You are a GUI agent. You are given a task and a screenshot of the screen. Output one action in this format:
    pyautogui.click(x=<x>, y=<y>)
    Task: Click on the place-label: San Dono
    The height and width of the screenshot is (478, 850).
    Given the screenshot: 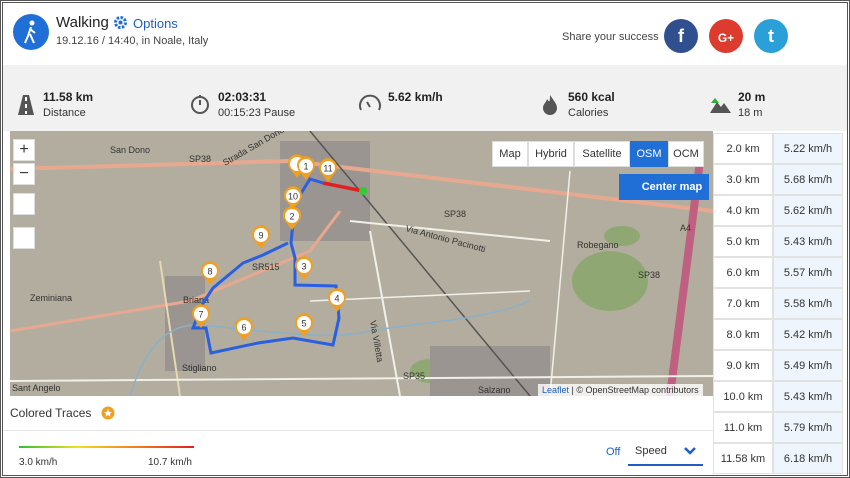 What is the action you would take?
    pyautogui.click(x=130, y=150)
    